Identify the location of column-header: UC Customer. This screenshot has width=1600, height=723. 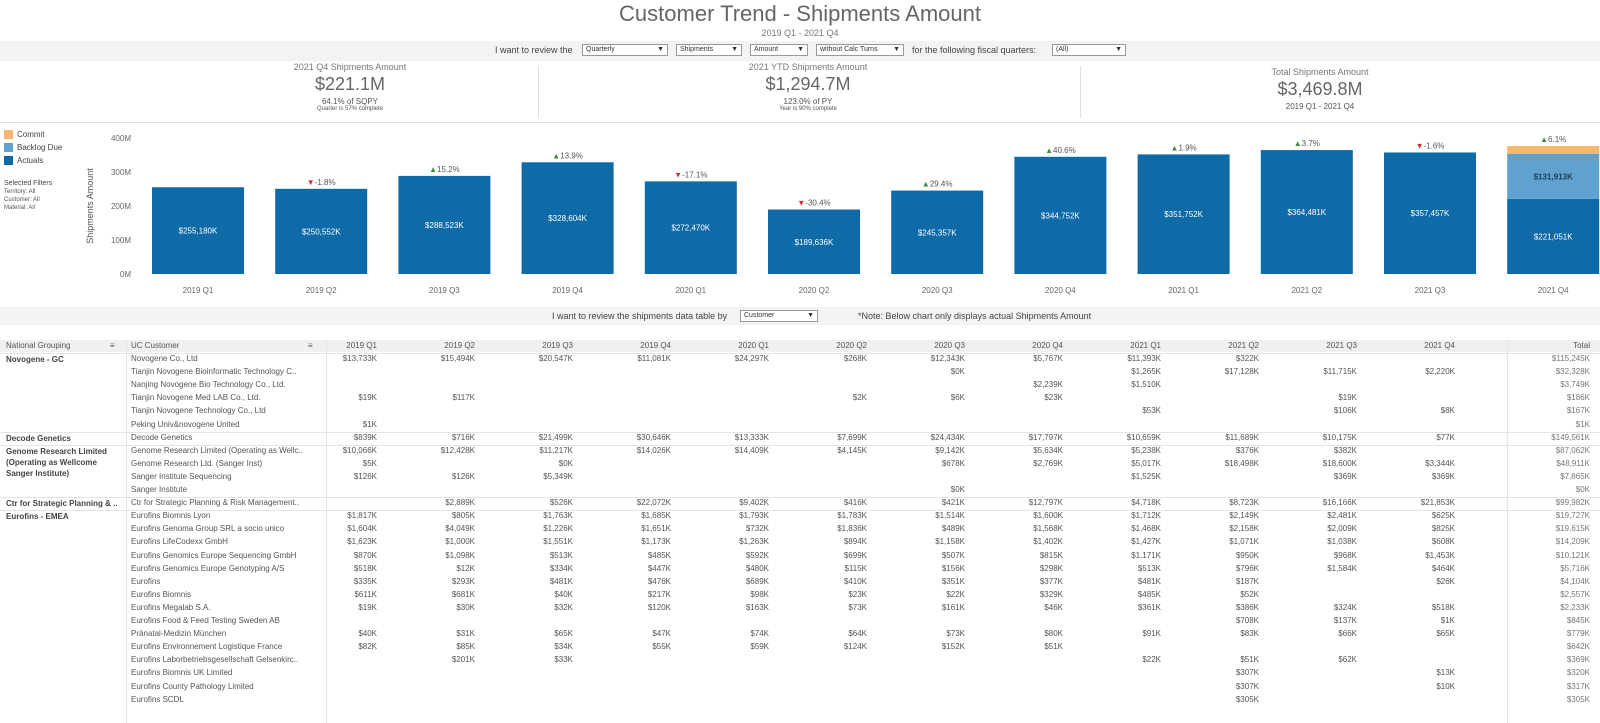
(155, 345).